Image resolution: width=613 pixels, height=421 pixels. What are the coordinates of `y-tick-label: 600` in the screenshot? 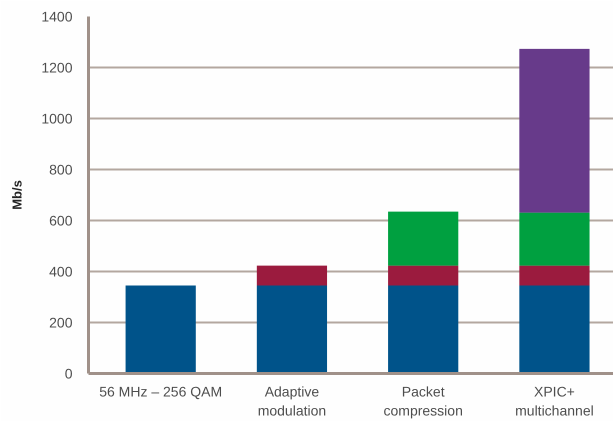 It's located at (61, 220).